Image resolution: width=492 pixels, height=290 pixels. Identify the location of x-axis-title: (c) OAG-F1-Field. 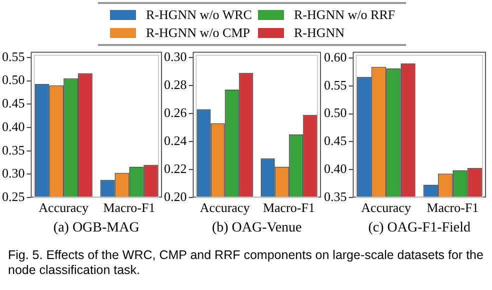
(419, 228).